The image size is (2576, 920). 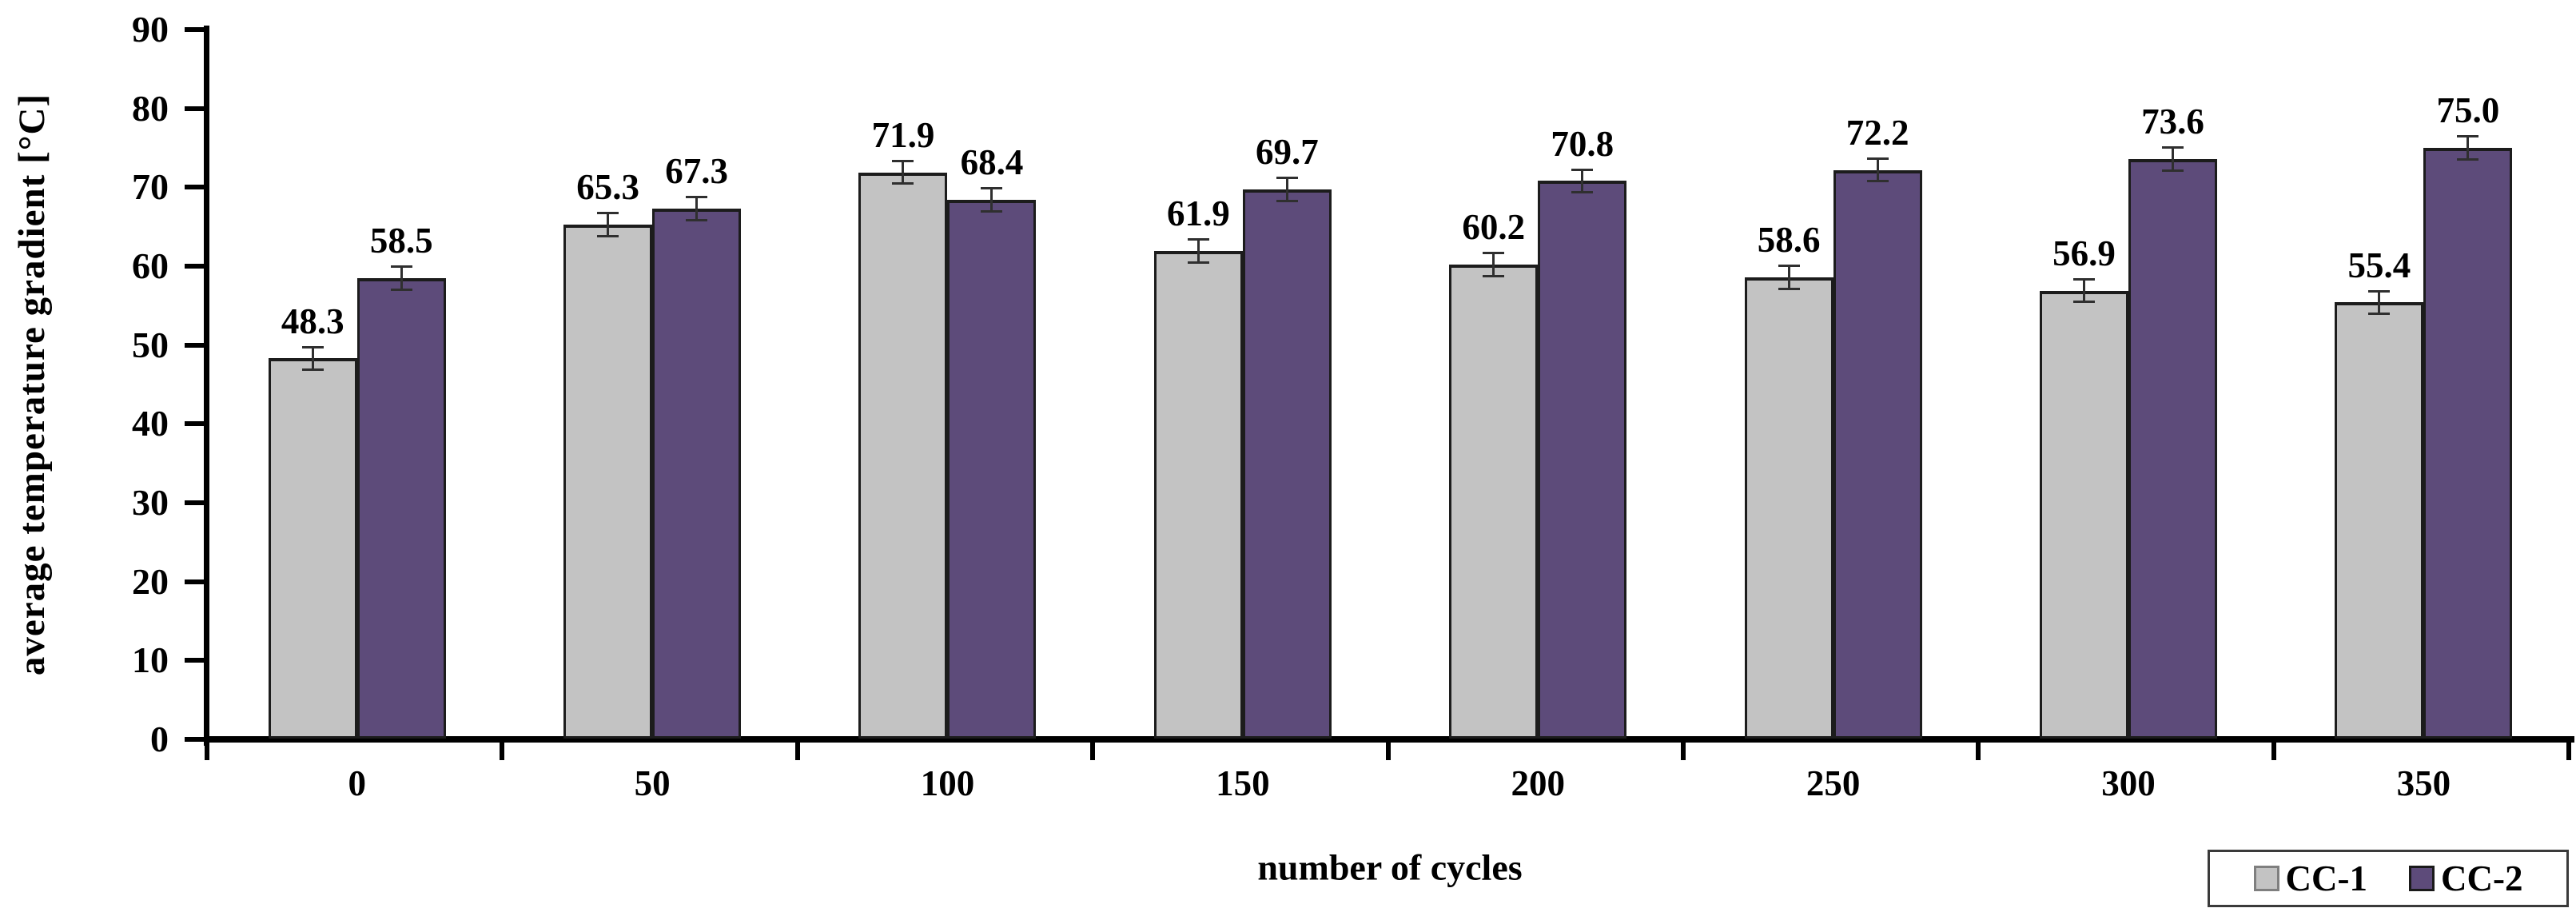 What do you see at coordinates (2379, 265) in the screenshot?
I see `value-label-cc-1-350: 55.4` at bounding box center [2379, 265].